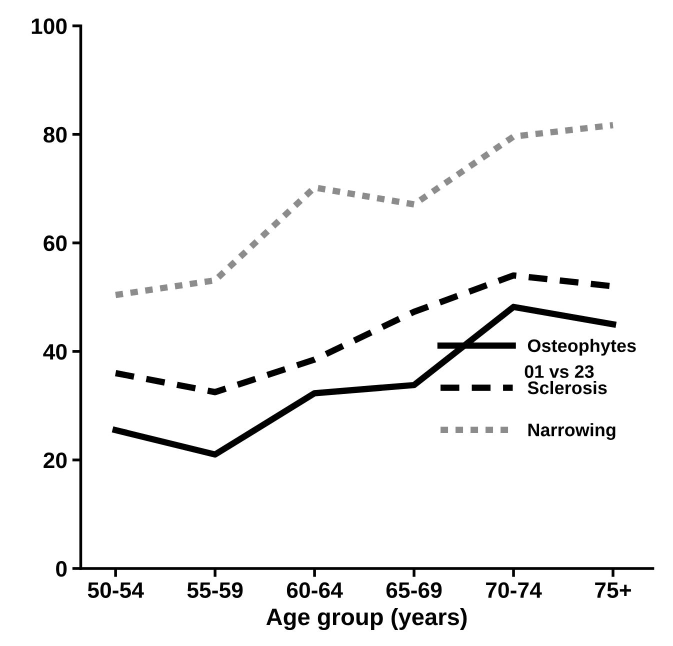 The height and width of the screenshot is (646, 673). Describe the element at coordinates (55, 243) in the screenshot. I see `y-tick-label: 60` at that location.